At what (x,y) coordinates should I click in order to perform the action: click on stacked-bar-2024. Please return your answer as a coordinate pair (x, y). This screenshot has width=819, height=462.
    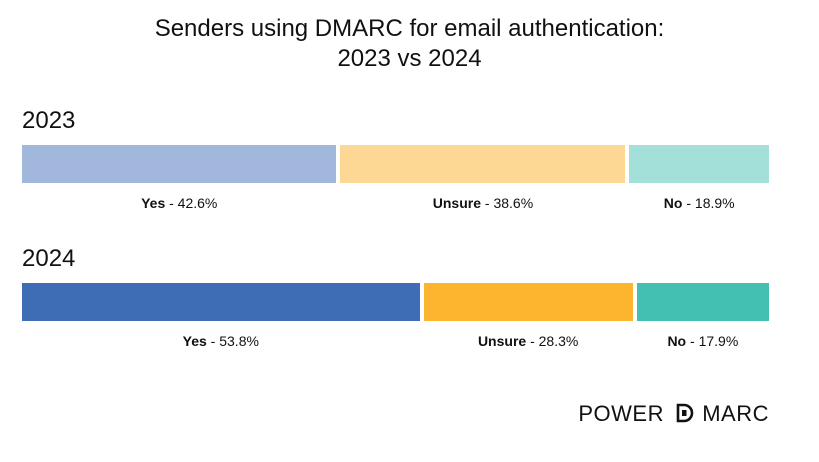
    Looking at the image, I should click on (395, 302).